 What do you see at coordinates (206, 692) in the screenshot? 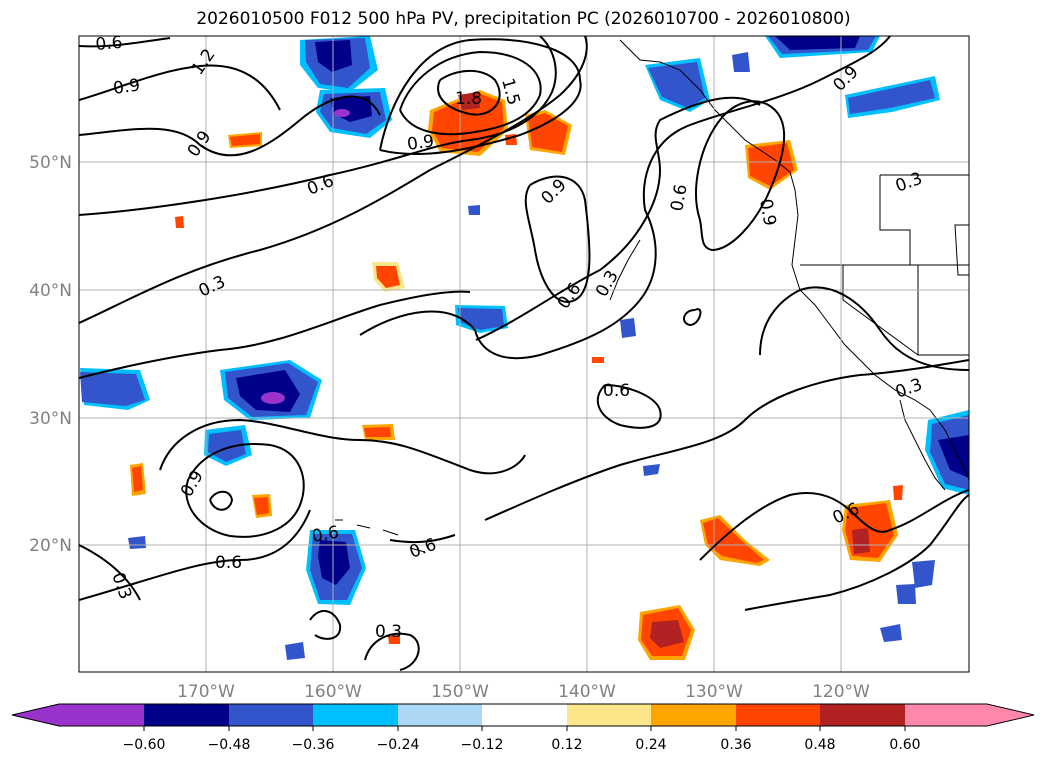
I see `lon-label-170w: 170°W` at bounding box center [206, 692].